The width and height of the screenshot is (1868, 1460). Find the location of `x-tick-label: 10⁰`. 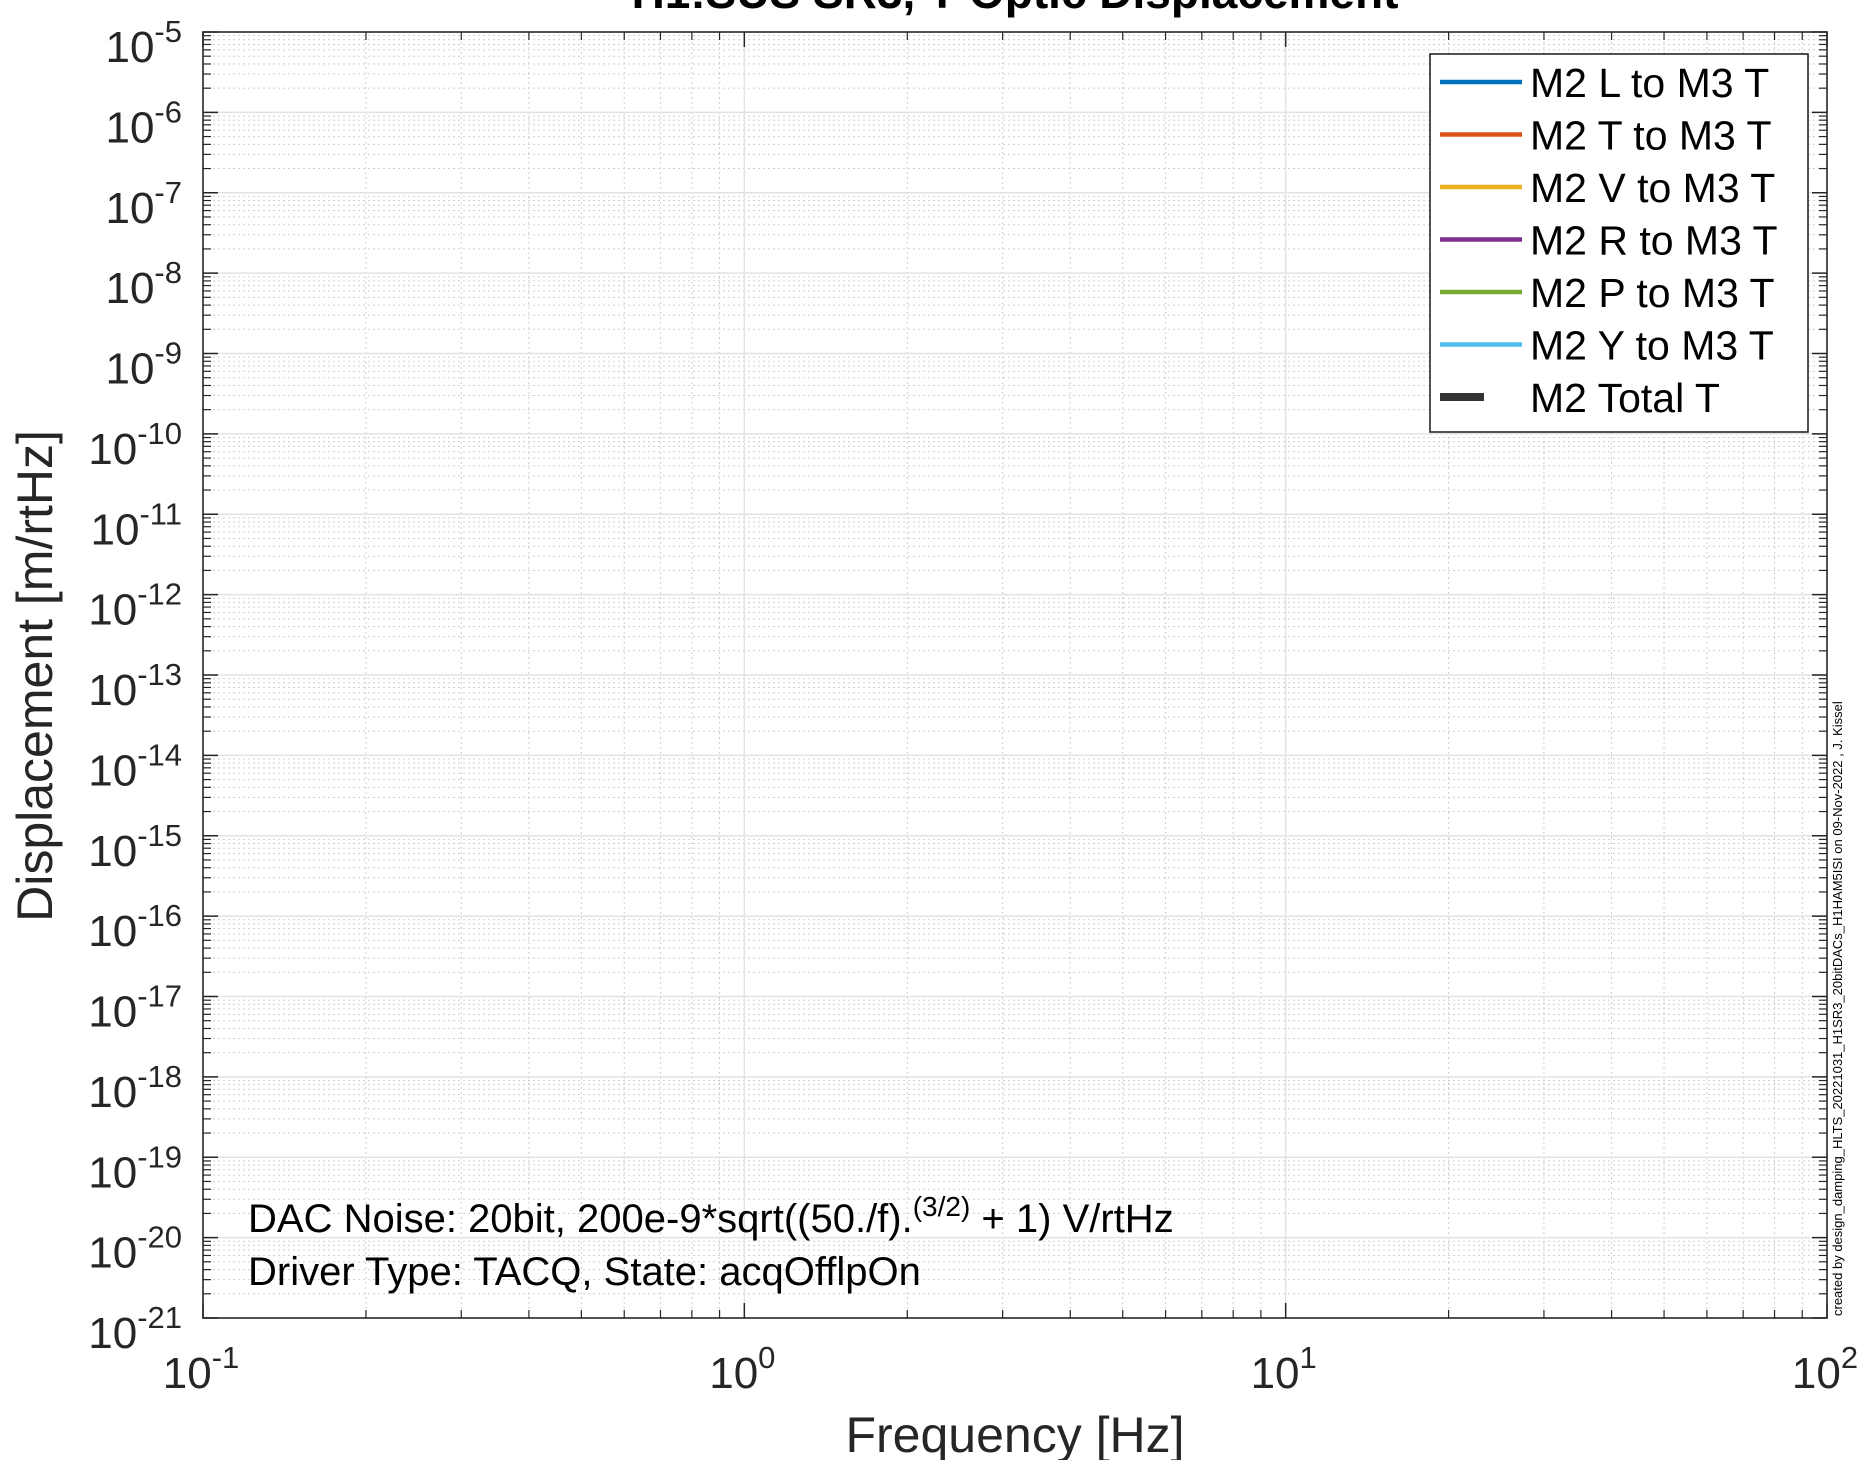

x-tick-label: 10⁰ is located at coordinates (742, 1369).